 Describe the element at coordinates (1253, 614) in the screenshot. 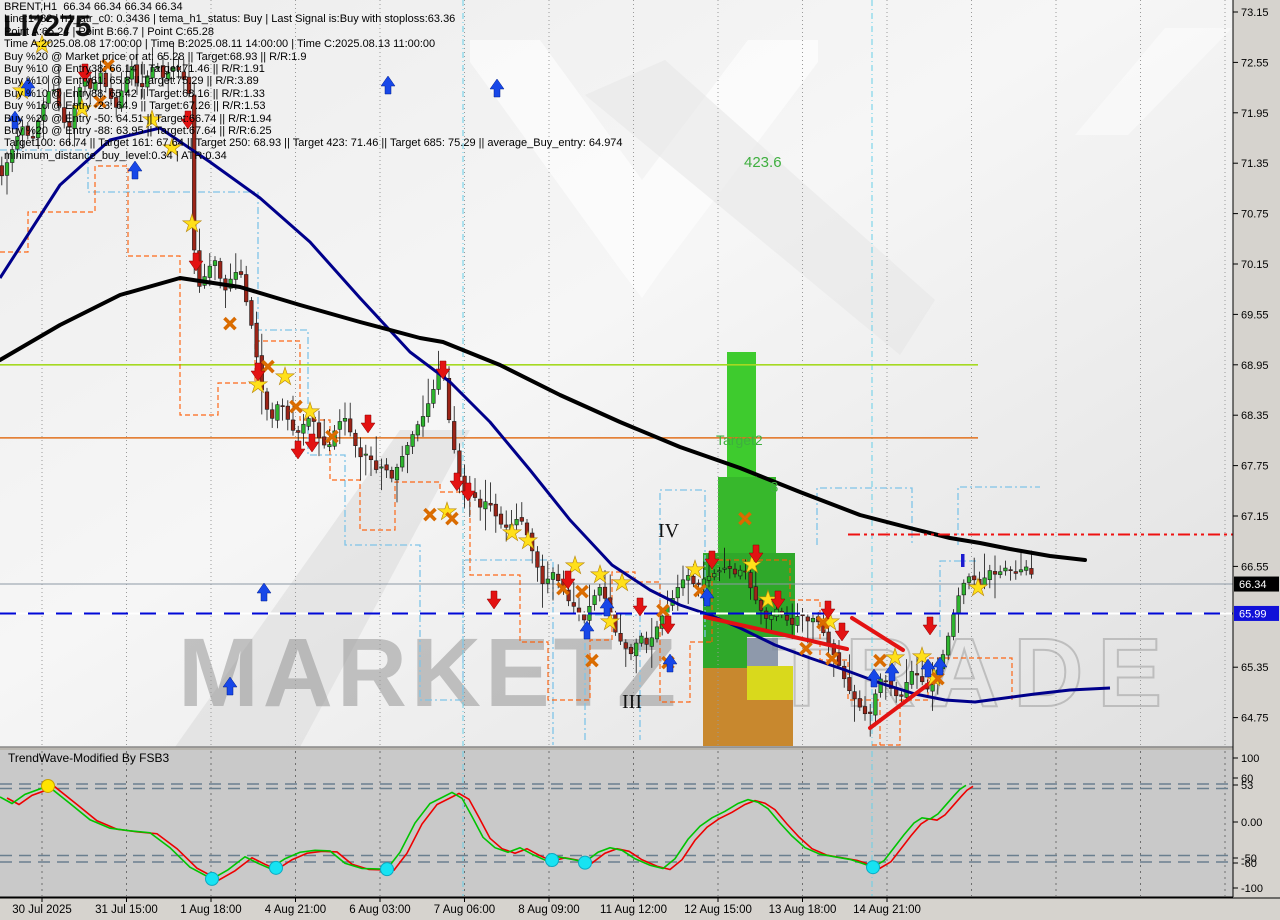

I see `price-badge-label: 65.99` at that location.